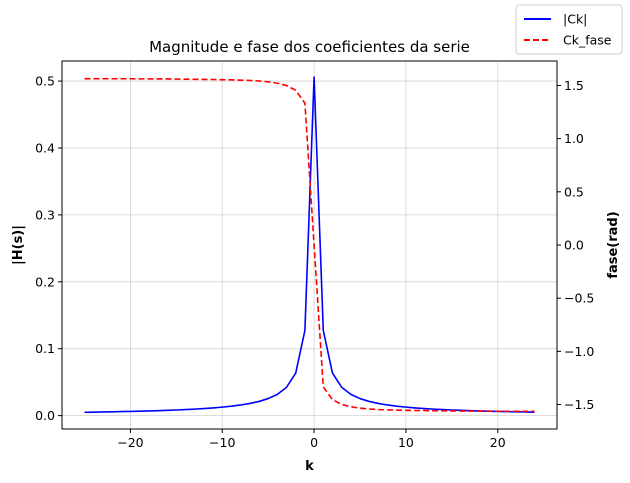  What do you see at coordinates (45, 281) in the screenshot?
I see `y-tick-label: 0.2` at bounding box center [45, 281].